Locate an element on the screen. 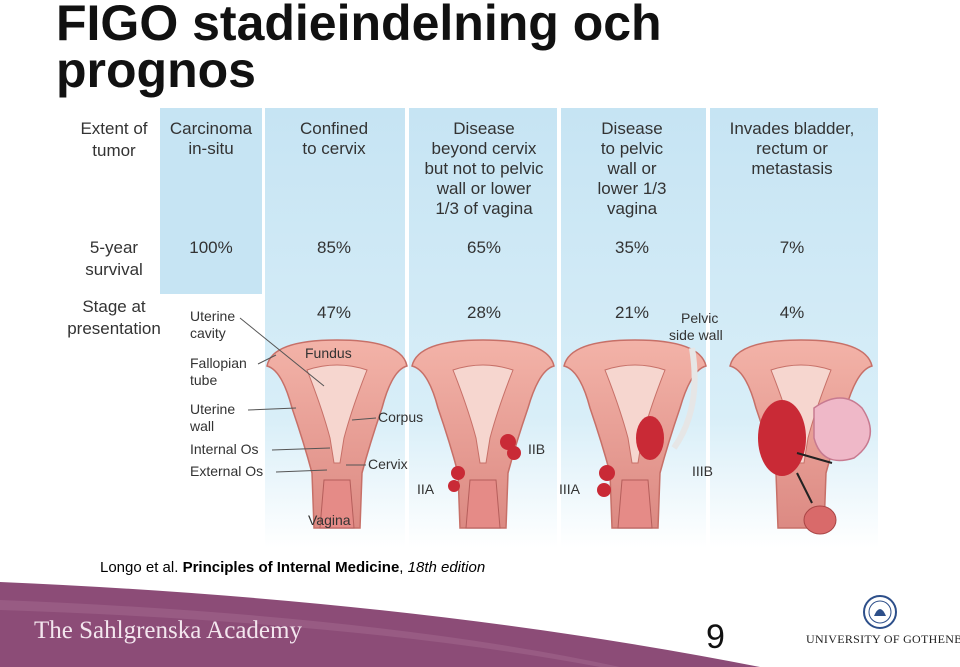 The height and width of the screenshot is (667, 960). svg-text: vagina is located at coordinates (632, 208).